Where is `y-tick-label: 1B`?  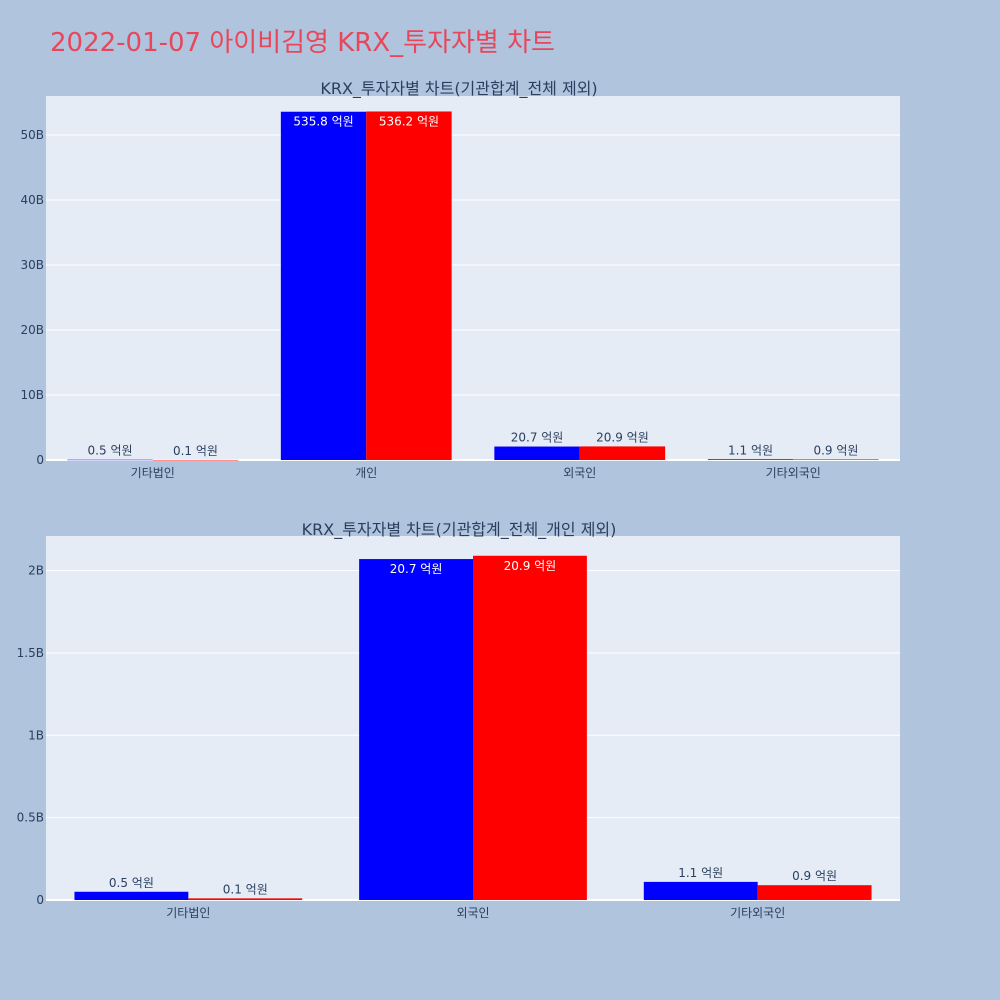 y-tick-label: 1B is located at coordinates (36, 735).